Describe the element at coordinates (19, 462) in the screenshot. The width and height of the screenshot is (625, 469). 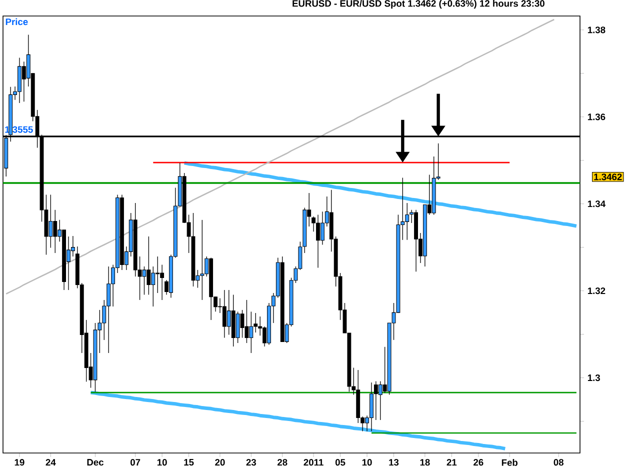
I see `x-tick-label: 19` at that location.